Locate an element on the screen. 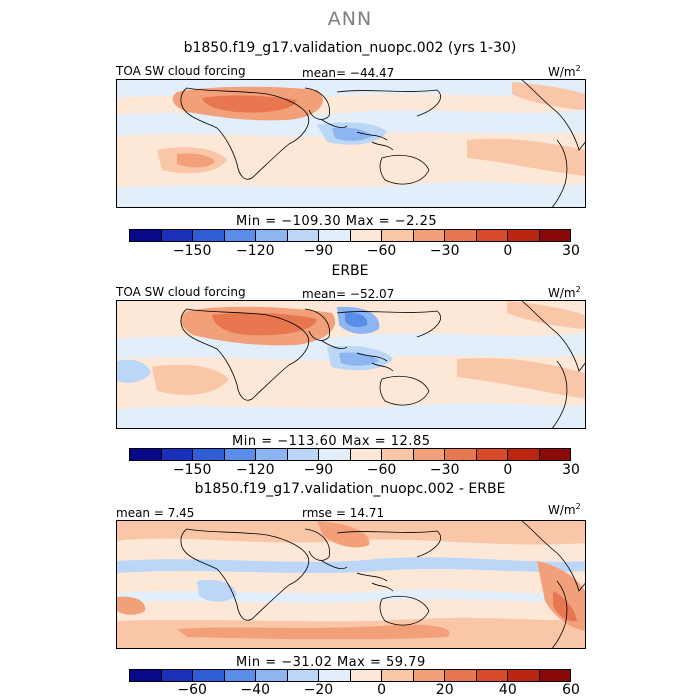 The width and height of the screenshot is (700, 700). panel-1-map is located at coordinates (351, 143).